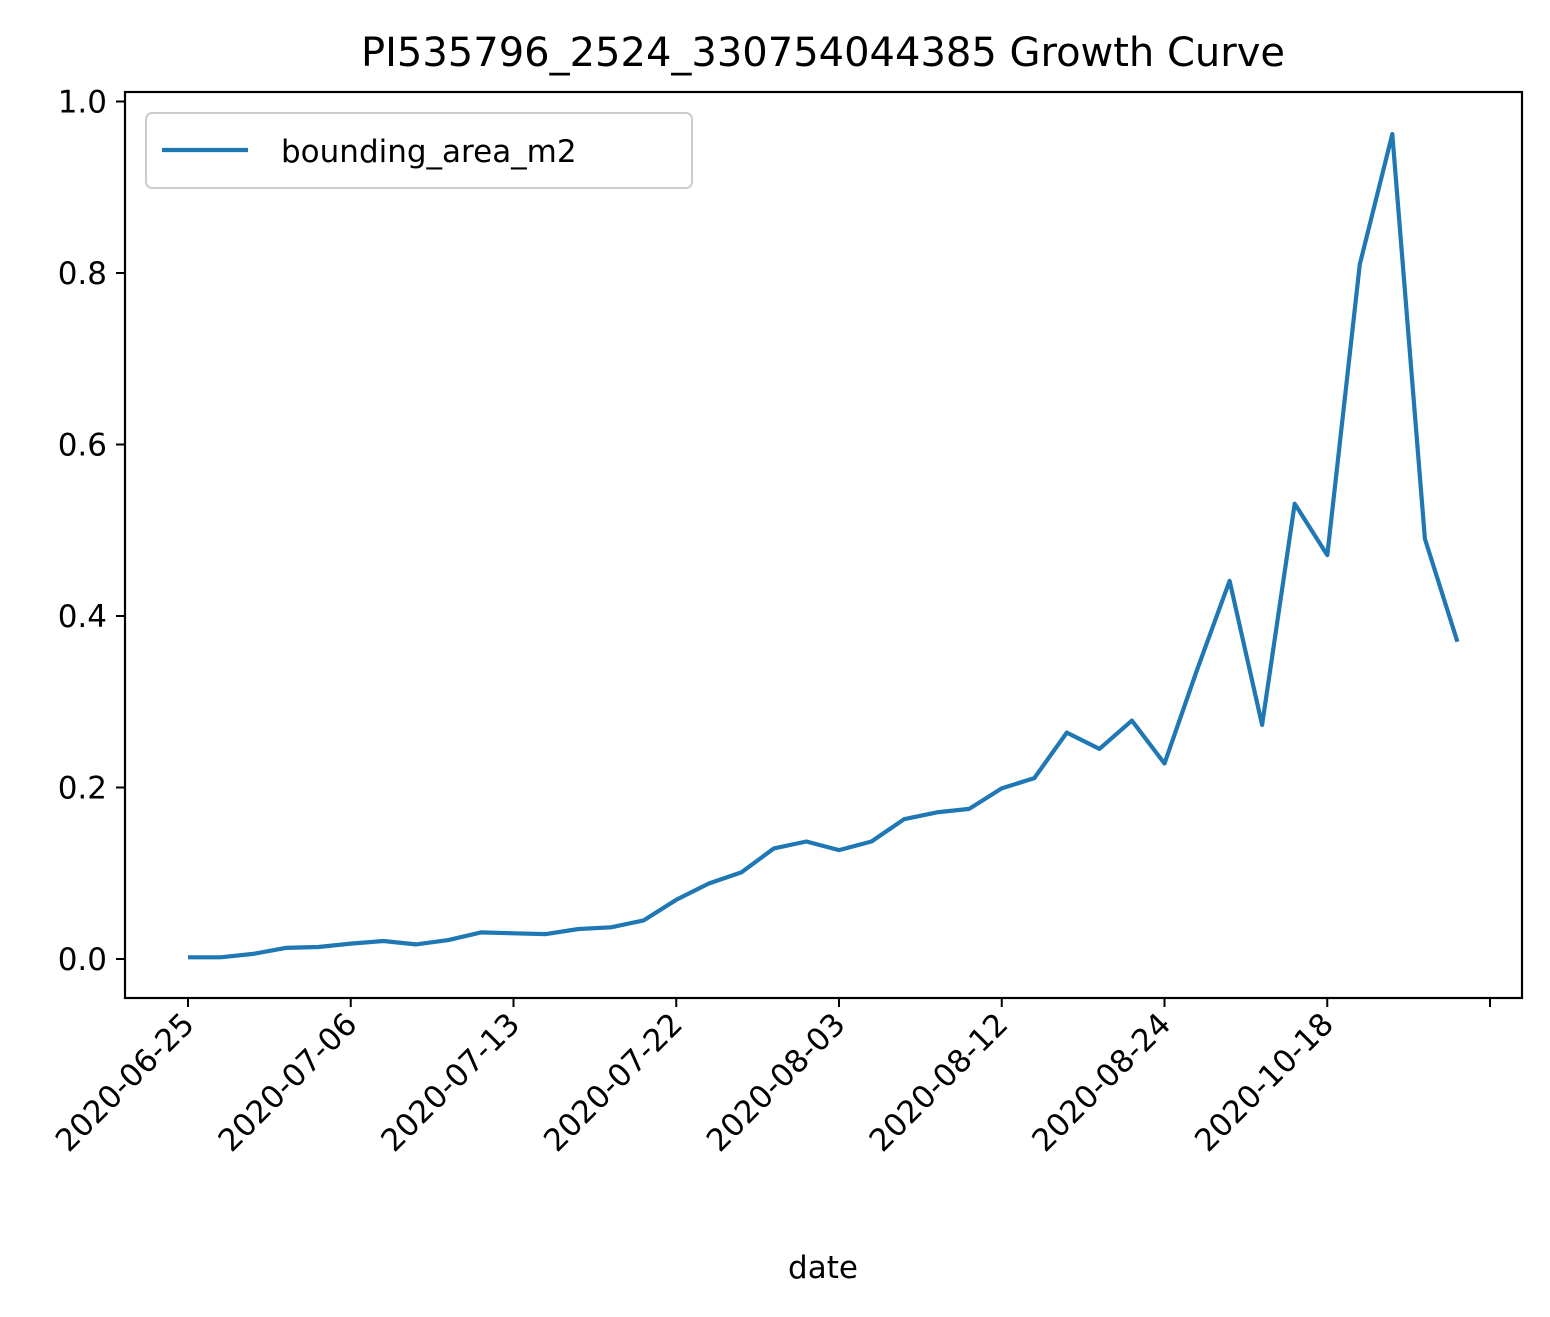  Describe the element at coordinates (82, 103) in the screenshot. I see `y-tick-label: 1.0` at that location.